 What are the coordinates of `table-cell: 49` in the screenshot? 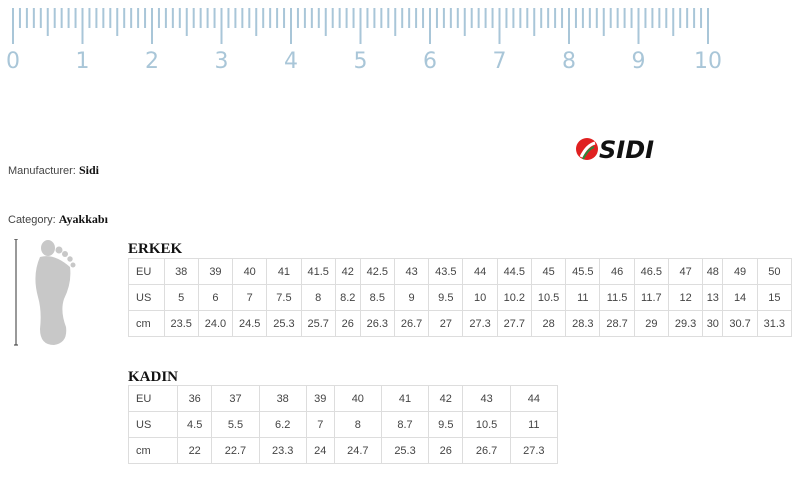 It's located at (740, 271).